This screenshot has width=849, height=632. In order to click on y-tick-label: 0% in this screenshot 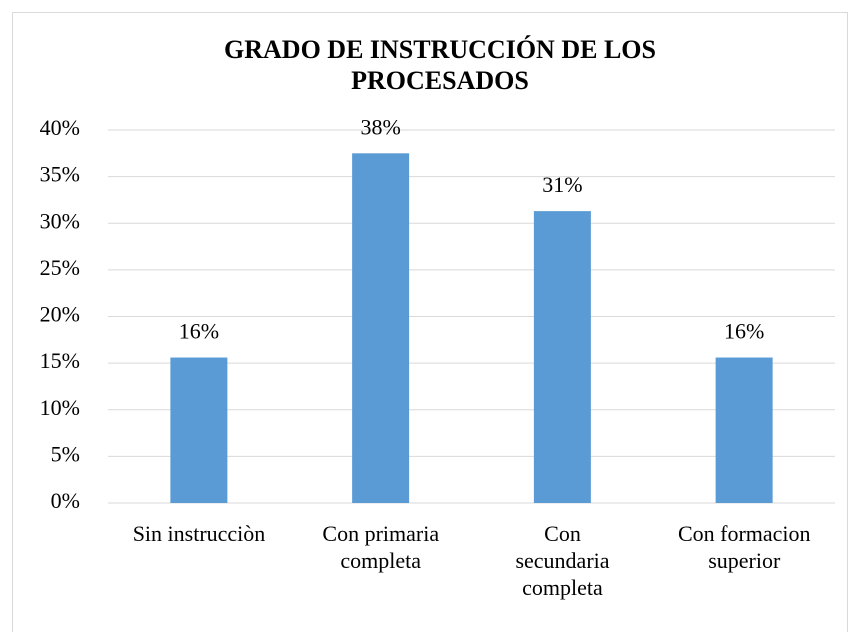, I will do `click(65, 500)`.